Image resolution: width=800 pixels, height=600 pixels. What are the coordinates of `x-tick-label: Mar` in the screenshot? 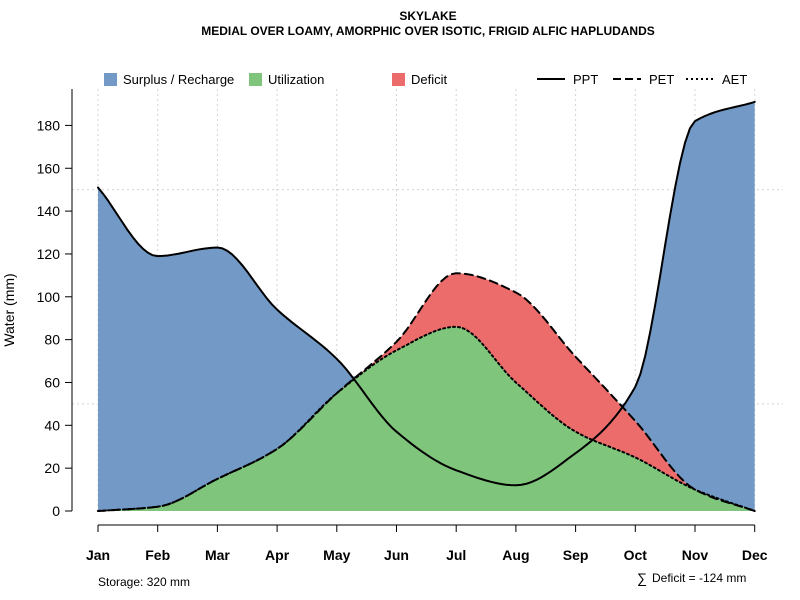 It's located at (217, 555).